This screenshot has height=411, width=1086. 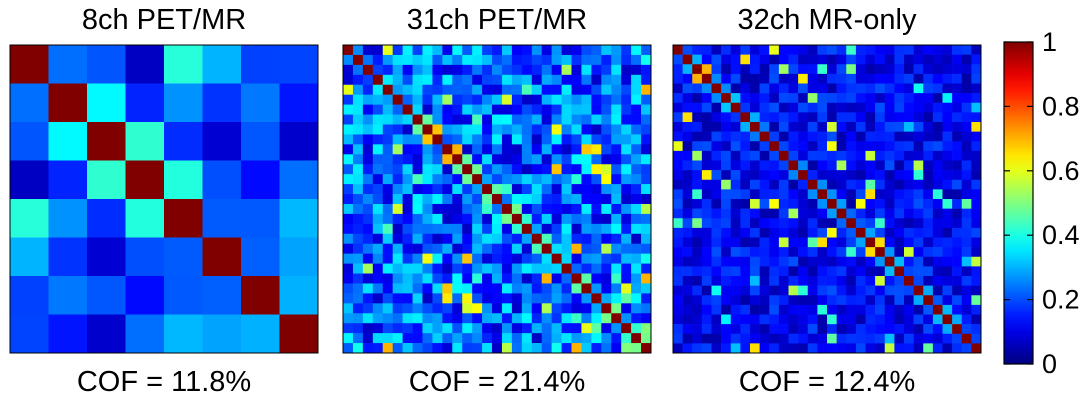 I want to click on panel-title-8ch: 8ch PET/MR, so click(x=164, y=20).